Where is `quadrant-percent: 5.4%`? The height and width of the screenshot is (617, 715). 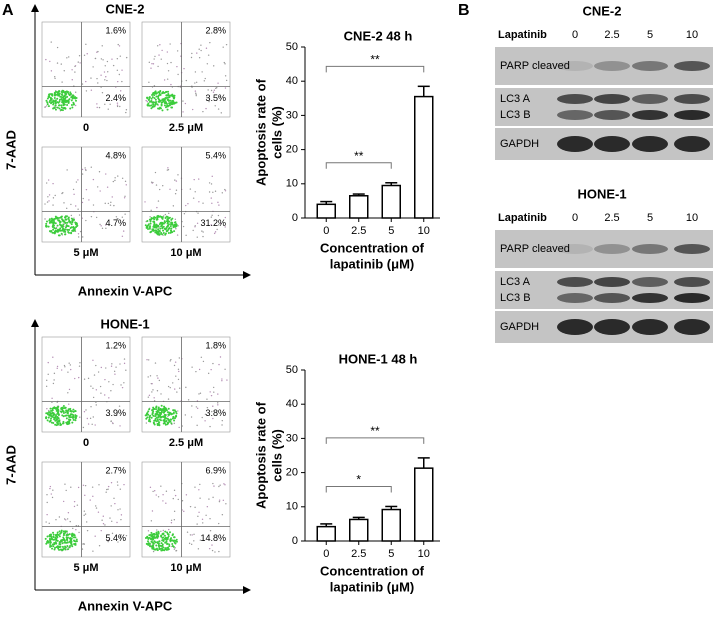 quadrant-percent: 5.4% is located at coordinates (215, 155).